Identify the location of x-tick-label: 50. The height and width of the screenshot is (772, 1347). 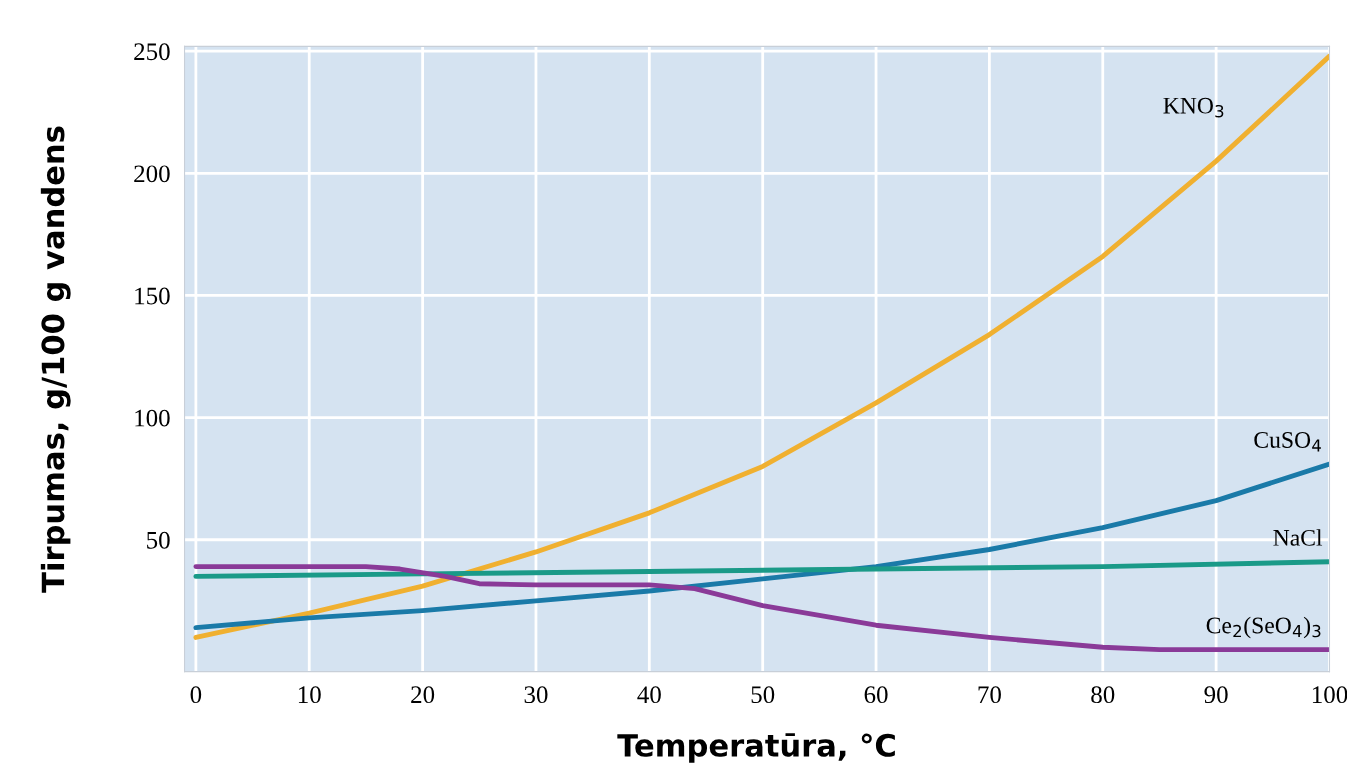
(763, 695).